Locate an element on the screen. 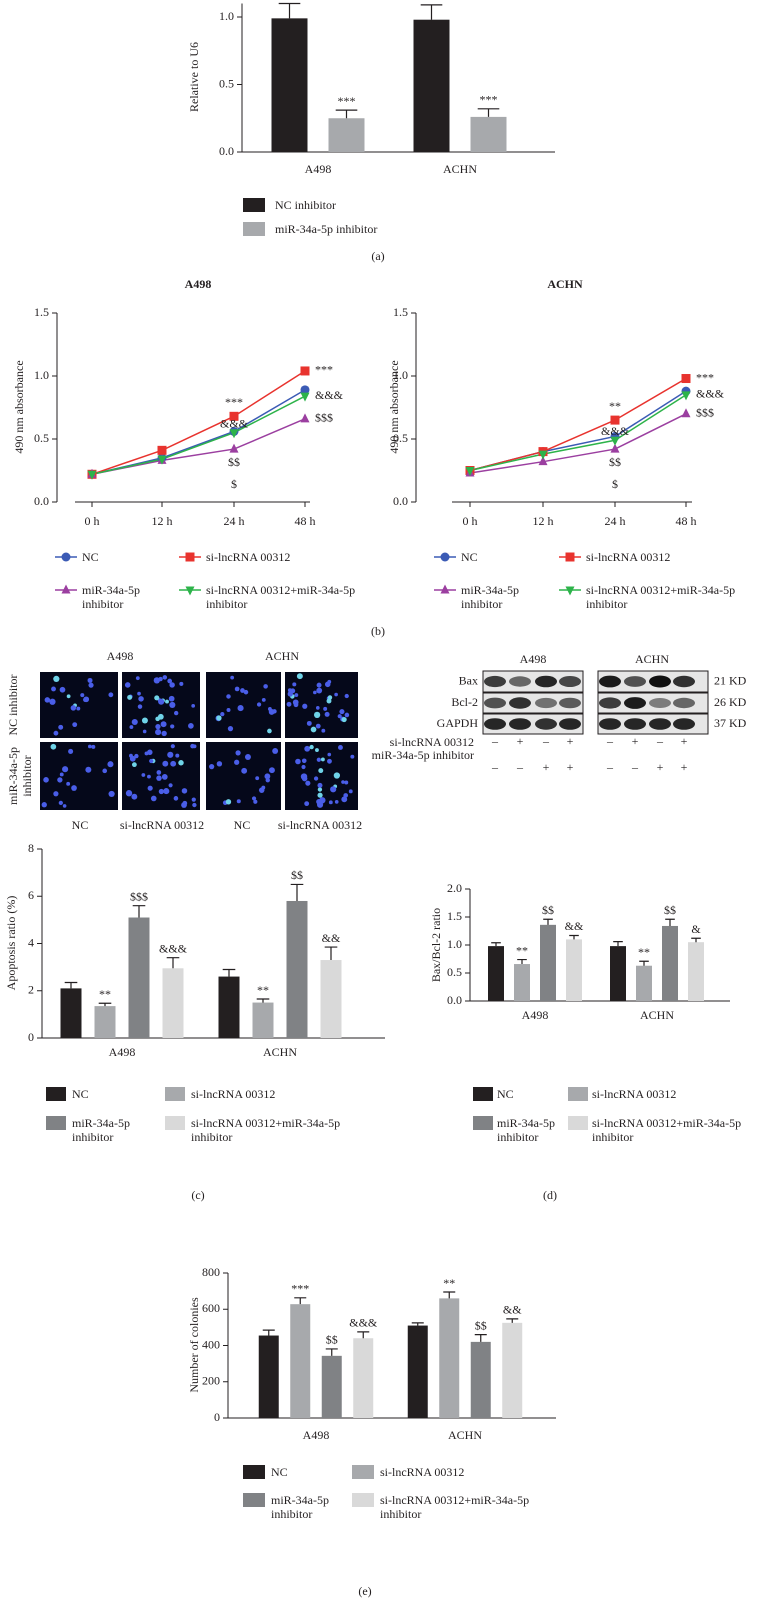 Image resolution: width=757 pixels, height=1621 pixels. significance-label: $$ is located at coordinates (548, 910).